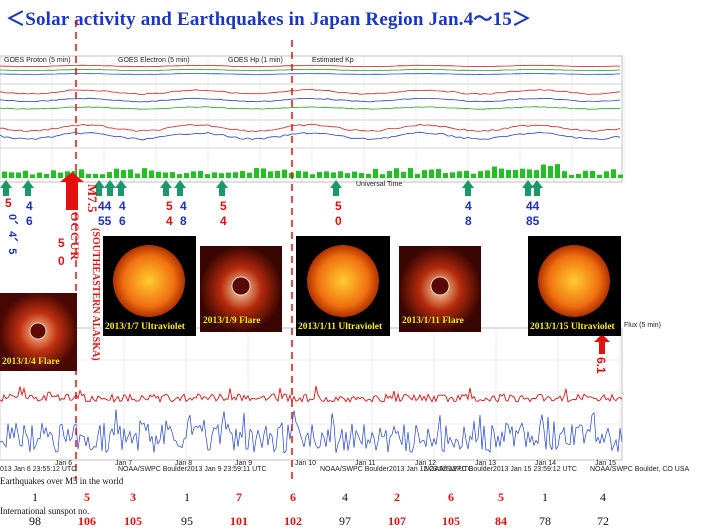 The width and height of the screenshot is (706, 529). Describe the element at coordinates (572, 327) in the screenshot. I see `sun-caption-jan15: 2013/1/15 Ultraviolet` at that location.